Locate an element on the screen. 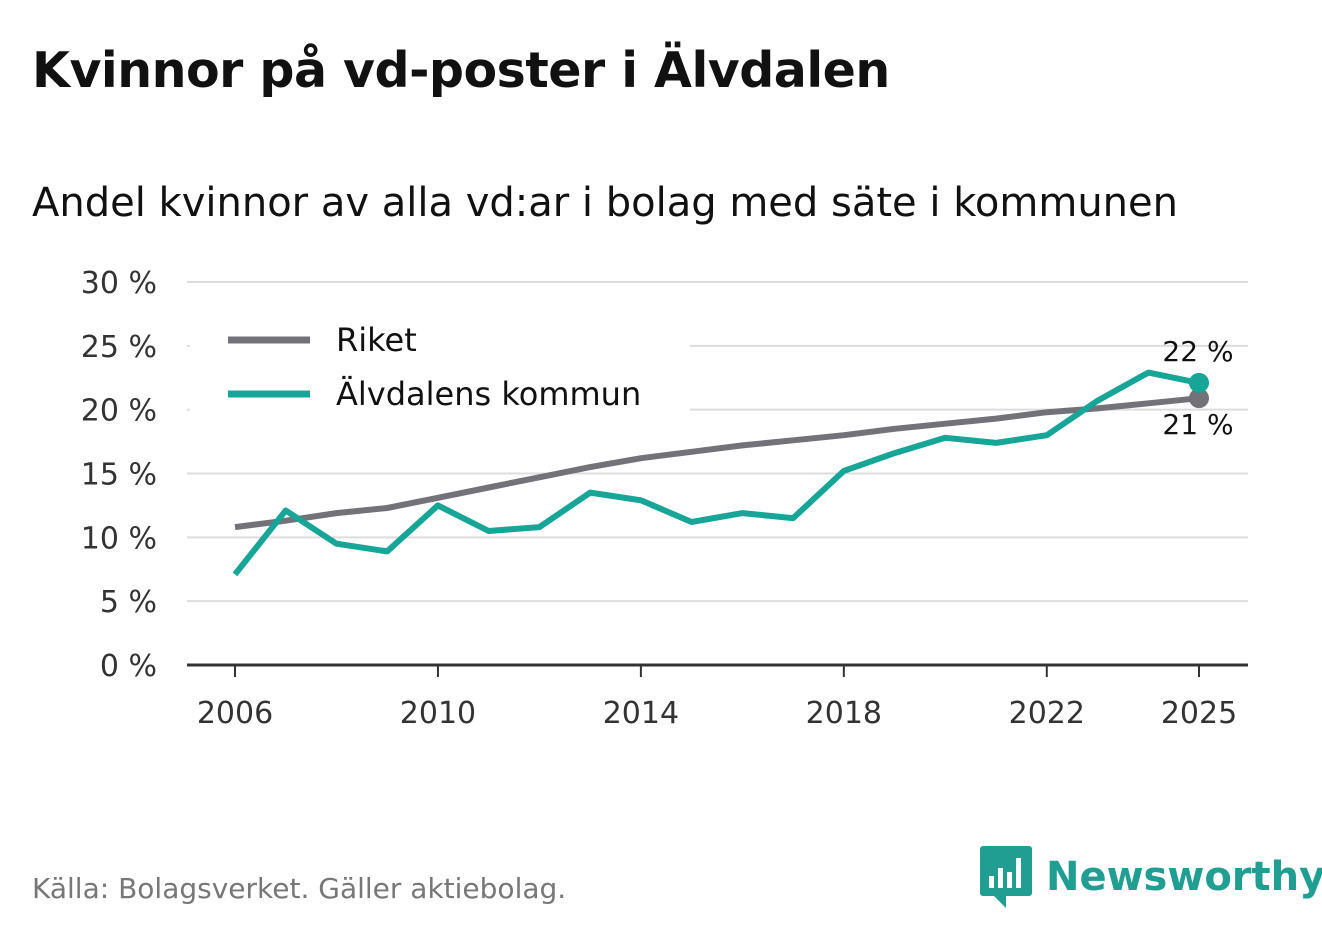  brand-name: Newsworthy is located at coordinates (1184, 877).